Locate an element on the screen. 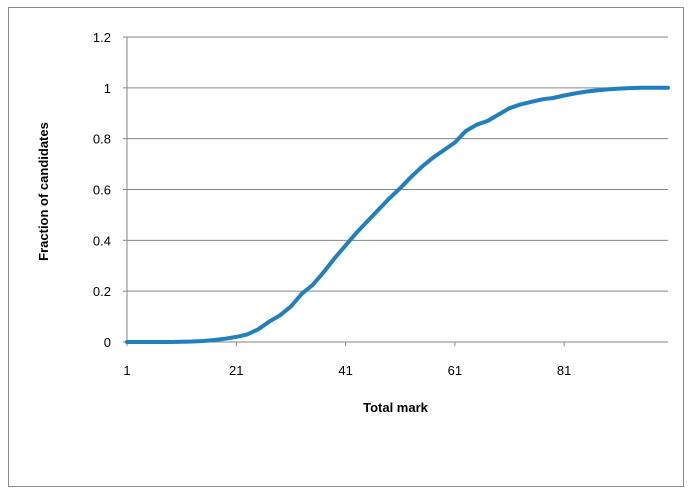 The height and width of the screenshot is (497, 694). y-tick-labels: 0 0.2 0.4 0.6 0.8 1 1.2 is located at coordinates (102, 190).